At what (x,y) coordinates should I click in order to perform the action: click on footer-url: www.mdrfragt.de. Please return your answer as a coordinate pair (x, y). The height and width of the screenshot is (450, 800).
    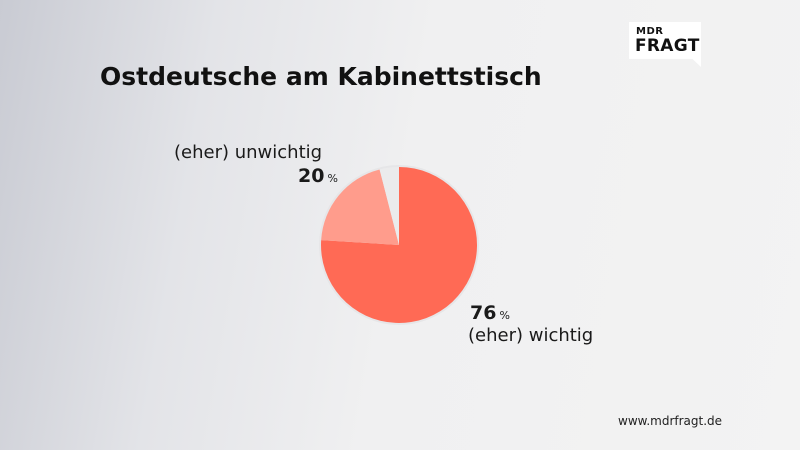
    Looking at the image, I should click on (670, 421).